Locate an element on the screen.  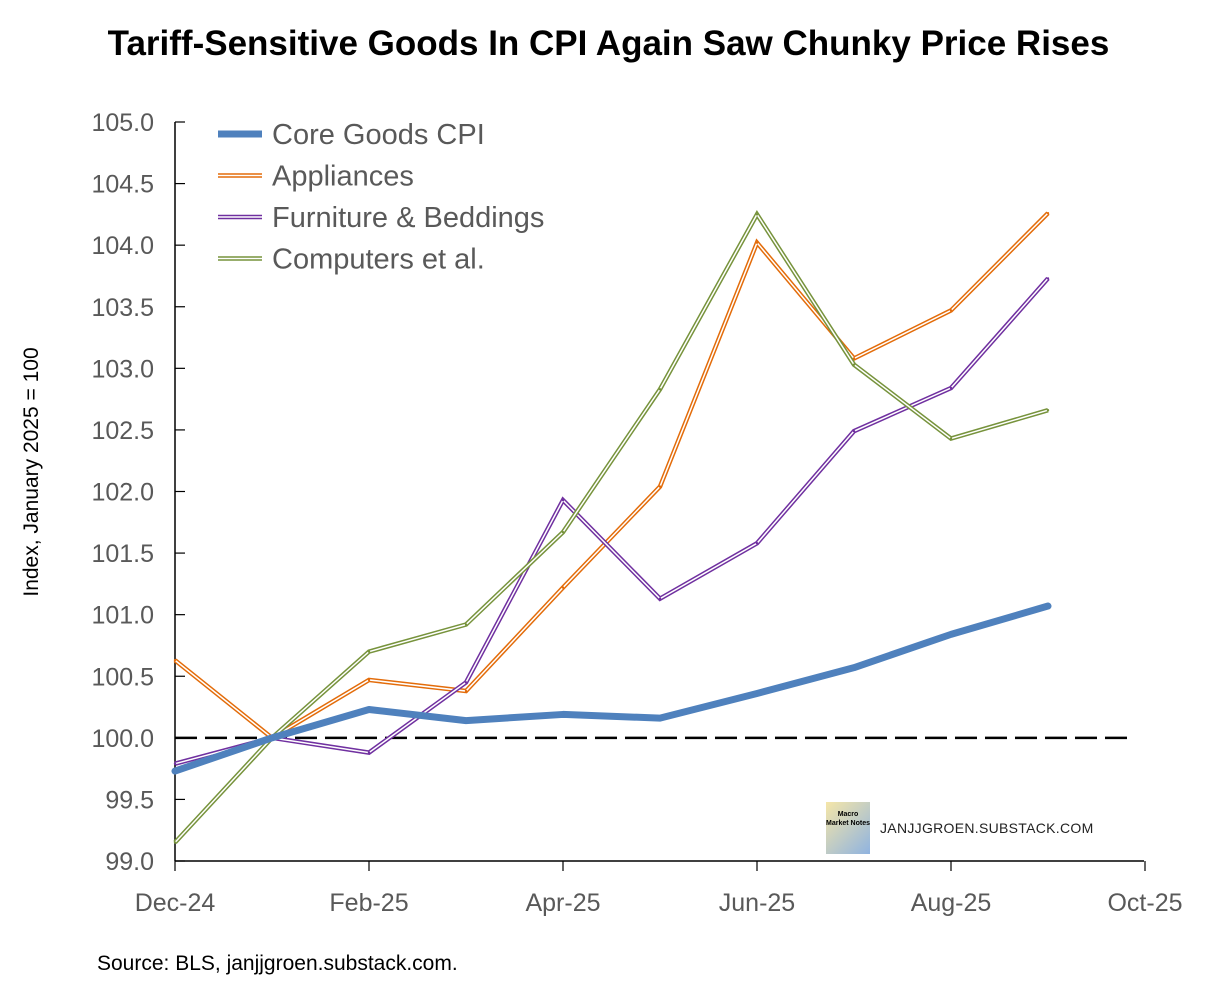
y-tick-label: 100.0 is located at coordinates (122, 739).